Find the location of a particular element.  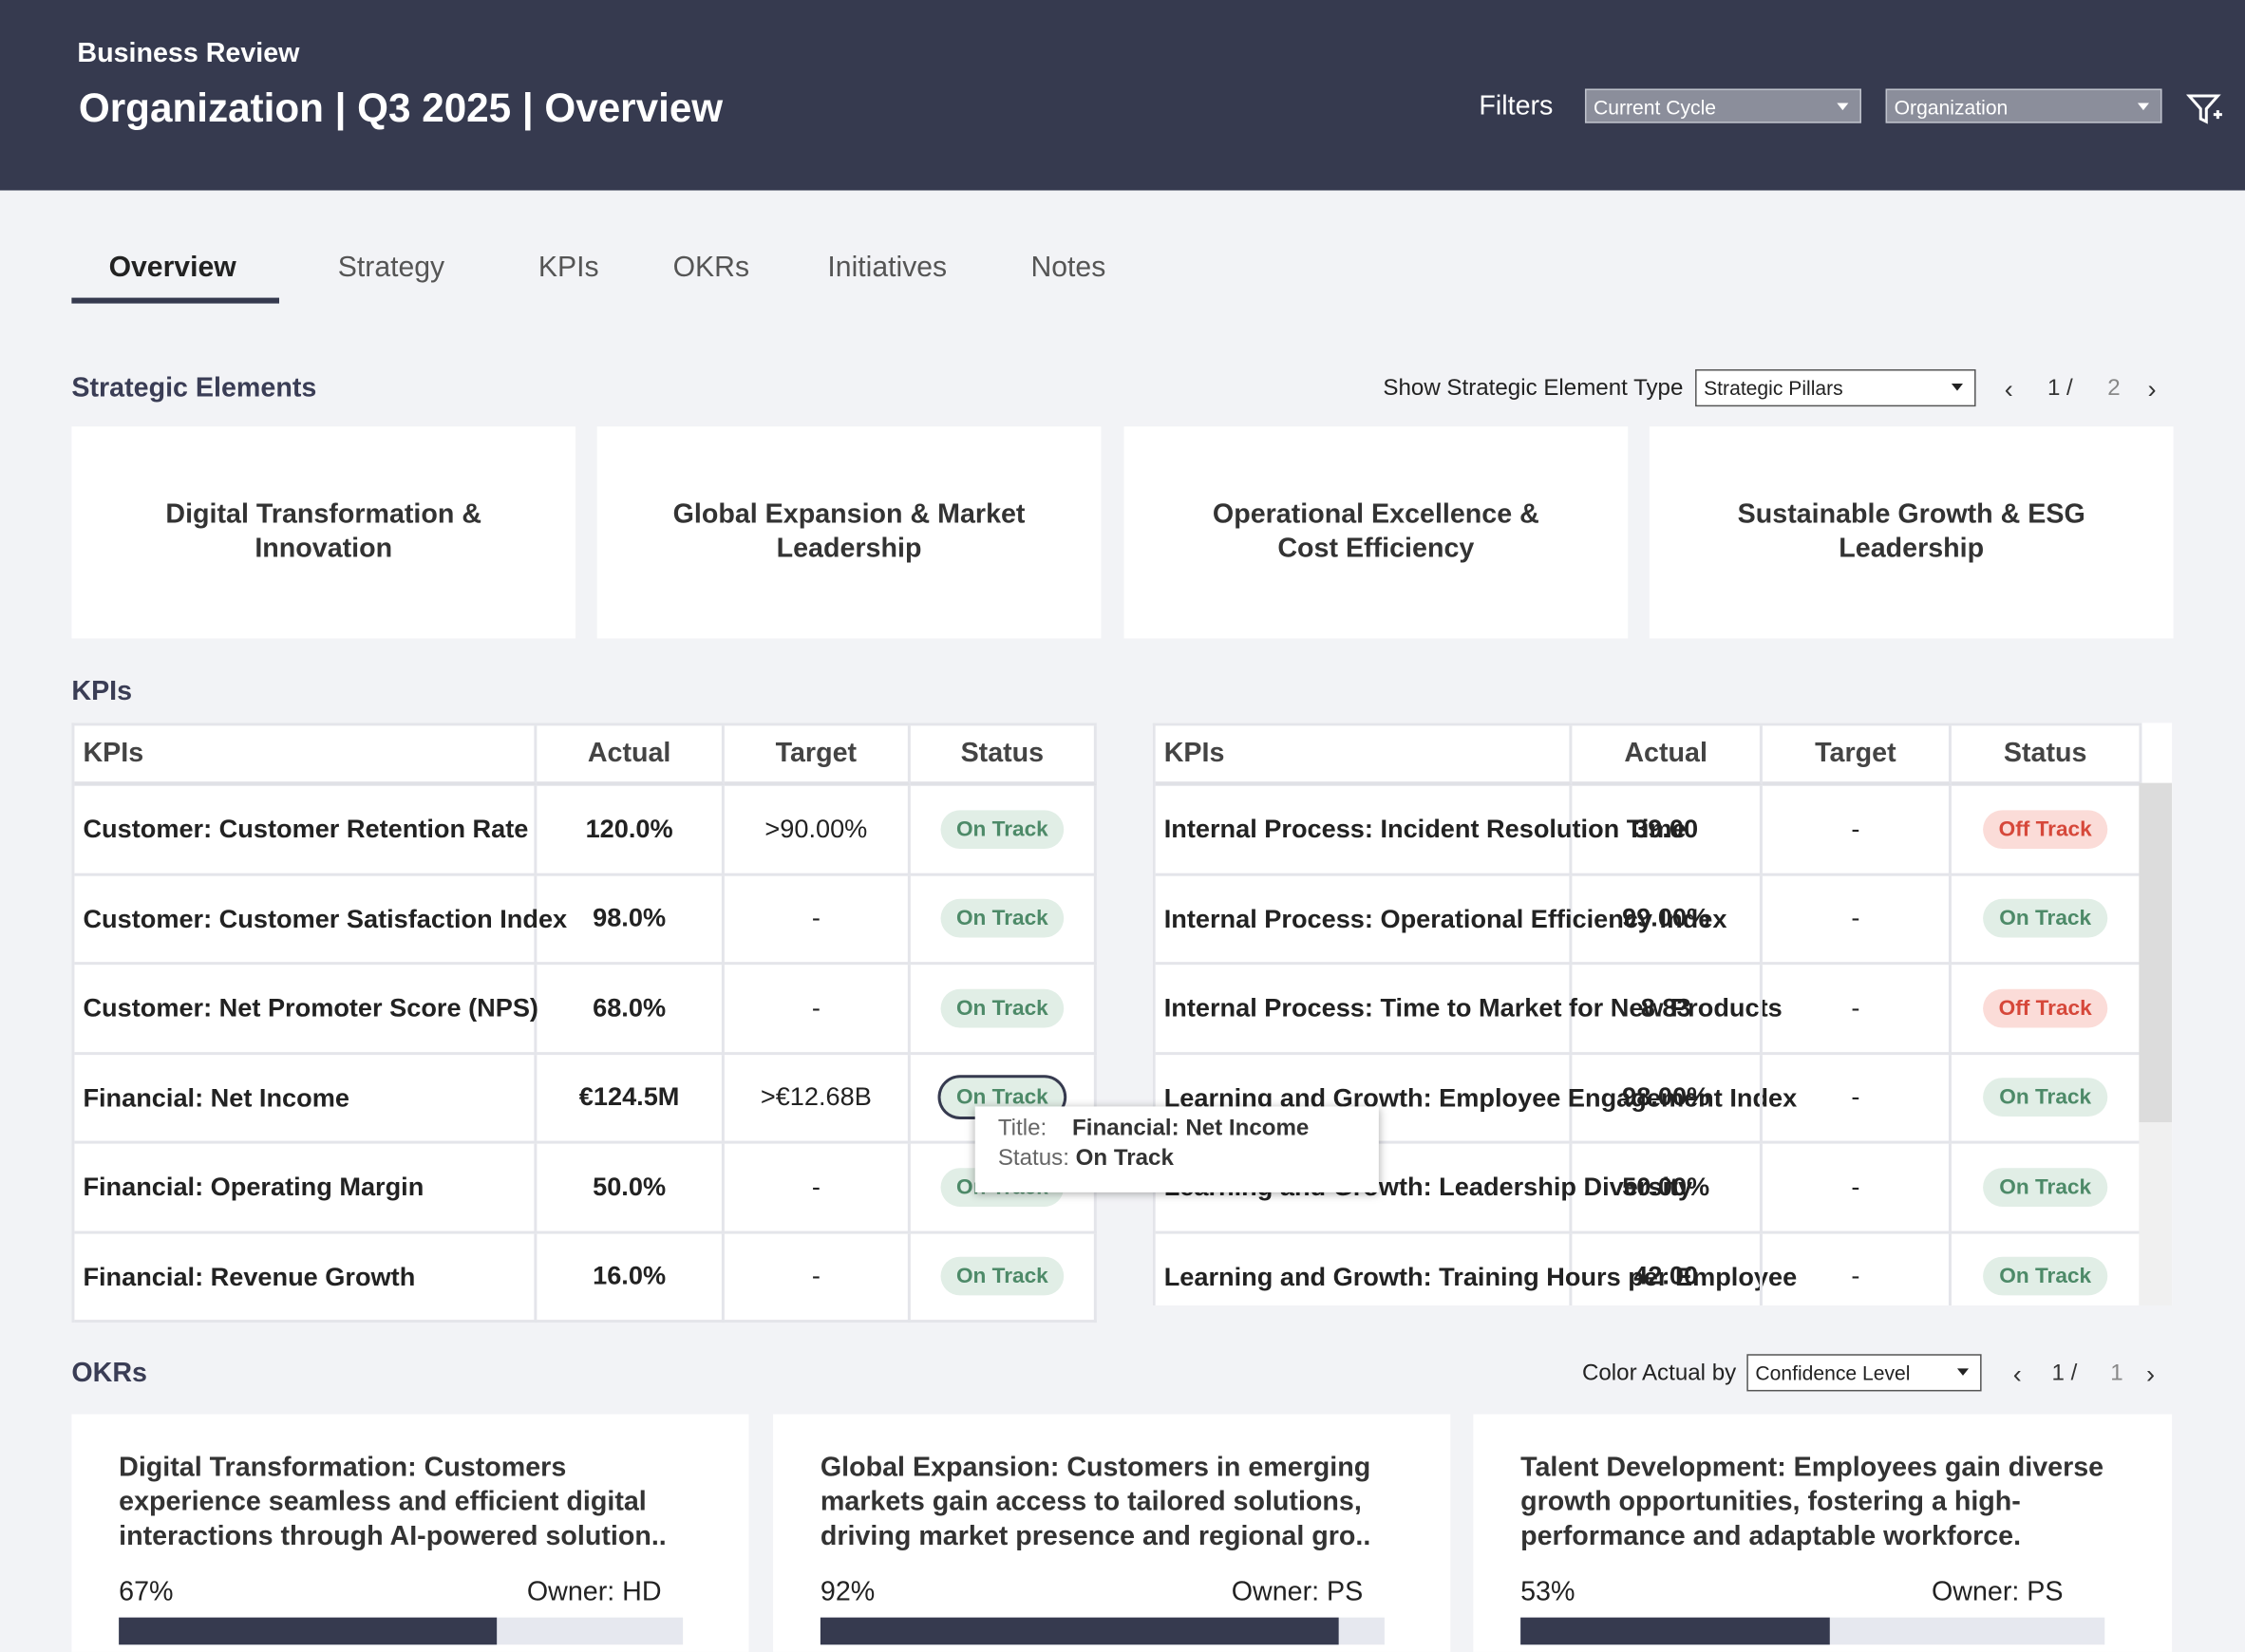

kpi-actual: 98.00% is located at coordinates (1667, 1099).